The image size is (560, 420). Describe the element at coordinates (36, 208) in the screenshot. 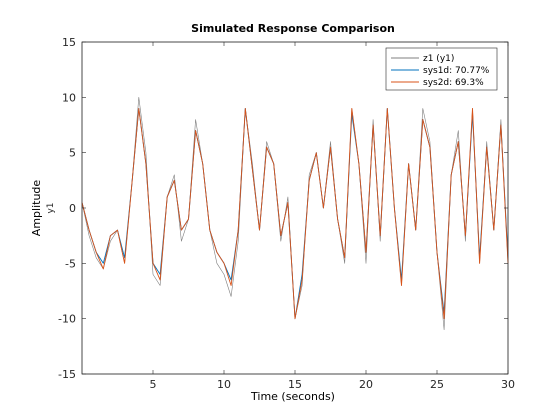

I see `y-axis-title: Amplitude` at that location.